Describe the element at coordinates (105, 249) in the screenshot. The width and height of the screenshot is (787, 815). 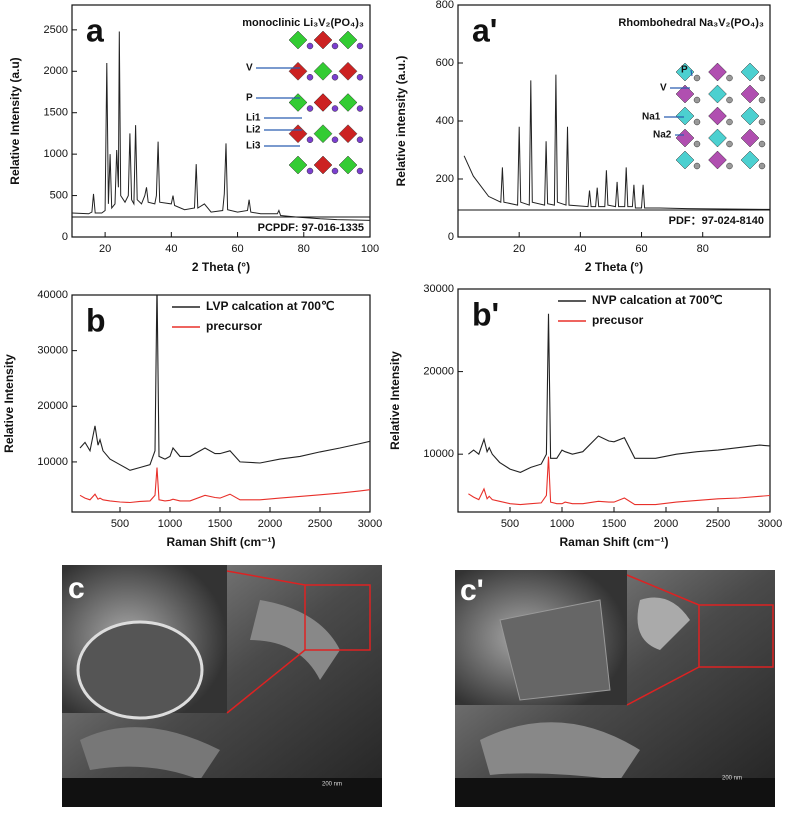
I see `x-tick-label: 20` at that location.